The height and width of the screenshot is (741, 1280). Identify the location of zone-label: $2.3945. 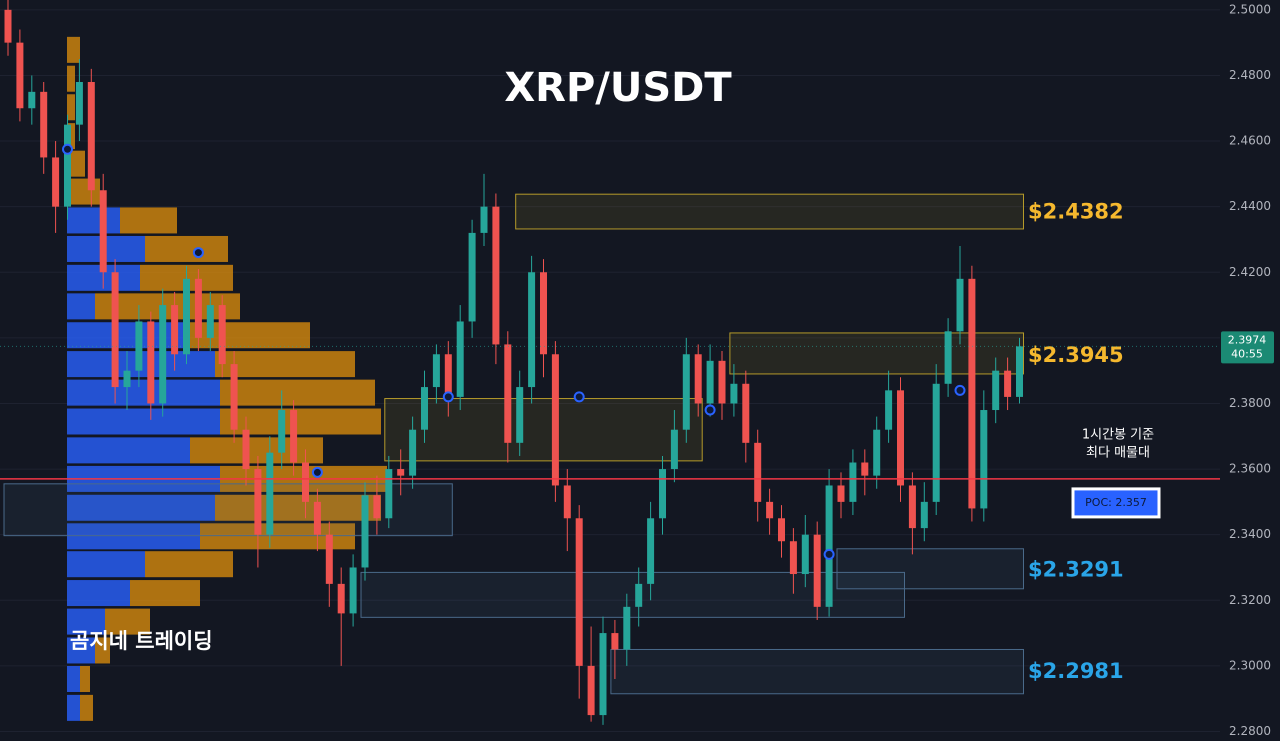
(1076, 355).